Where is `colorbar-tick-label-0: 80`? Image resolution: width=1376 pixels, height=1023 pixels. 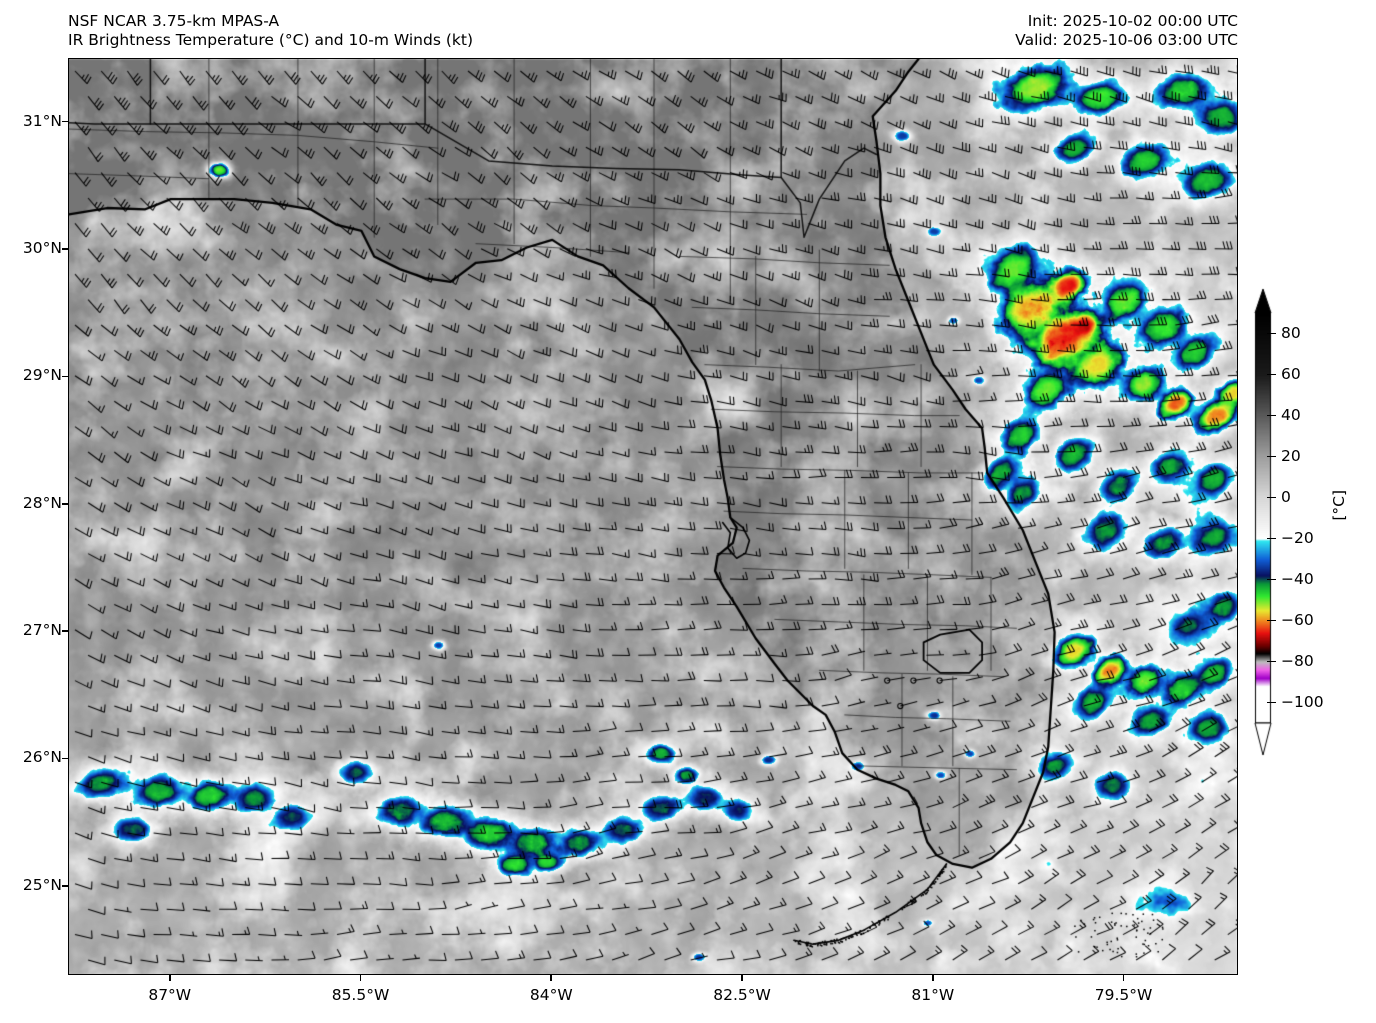 colorbar-tick-label-0: 80 is located at coordinates (1291, 332).